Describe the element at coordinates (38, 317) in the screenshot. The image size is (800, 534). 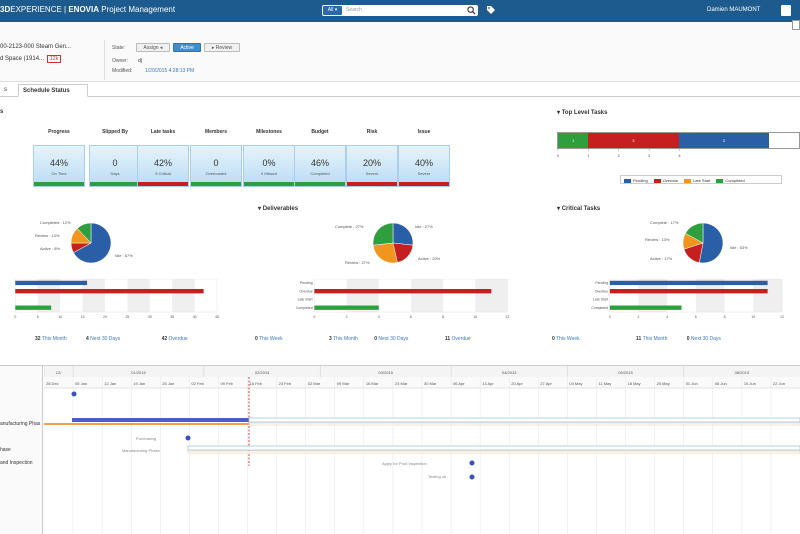
I see `axis-tick-label: 5` at that location.